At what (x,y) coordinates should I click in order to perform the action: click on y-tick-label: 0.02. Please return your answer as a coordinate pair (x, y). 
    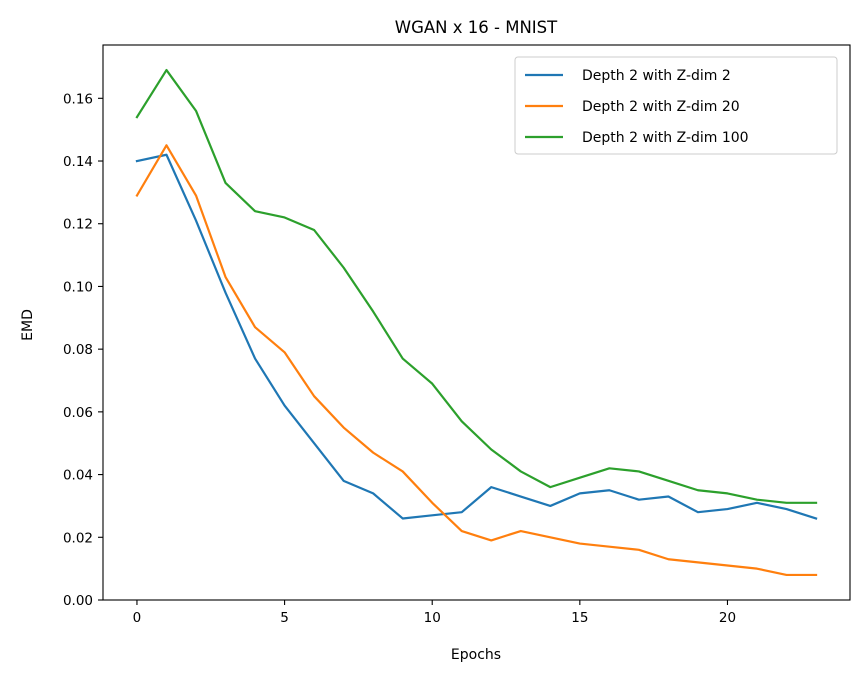
    Looking at the image, I should click on (78, 538).